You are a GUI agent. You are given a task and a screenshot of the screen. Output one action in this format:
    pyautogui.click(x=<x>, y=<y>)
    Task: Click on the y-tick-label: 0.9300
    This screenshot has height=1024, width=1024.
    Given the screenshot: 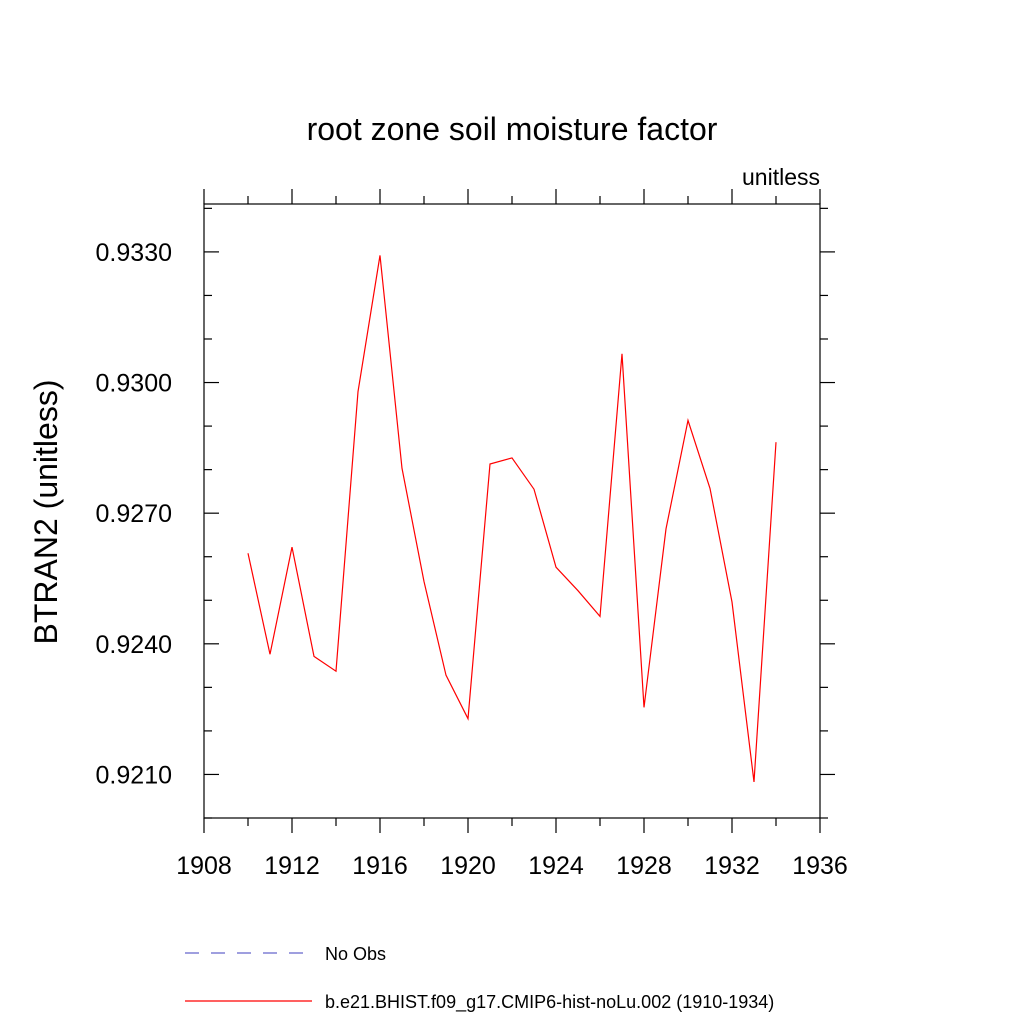 What is the action you would take?
    pyautogui.click(x=134, y=384)
    